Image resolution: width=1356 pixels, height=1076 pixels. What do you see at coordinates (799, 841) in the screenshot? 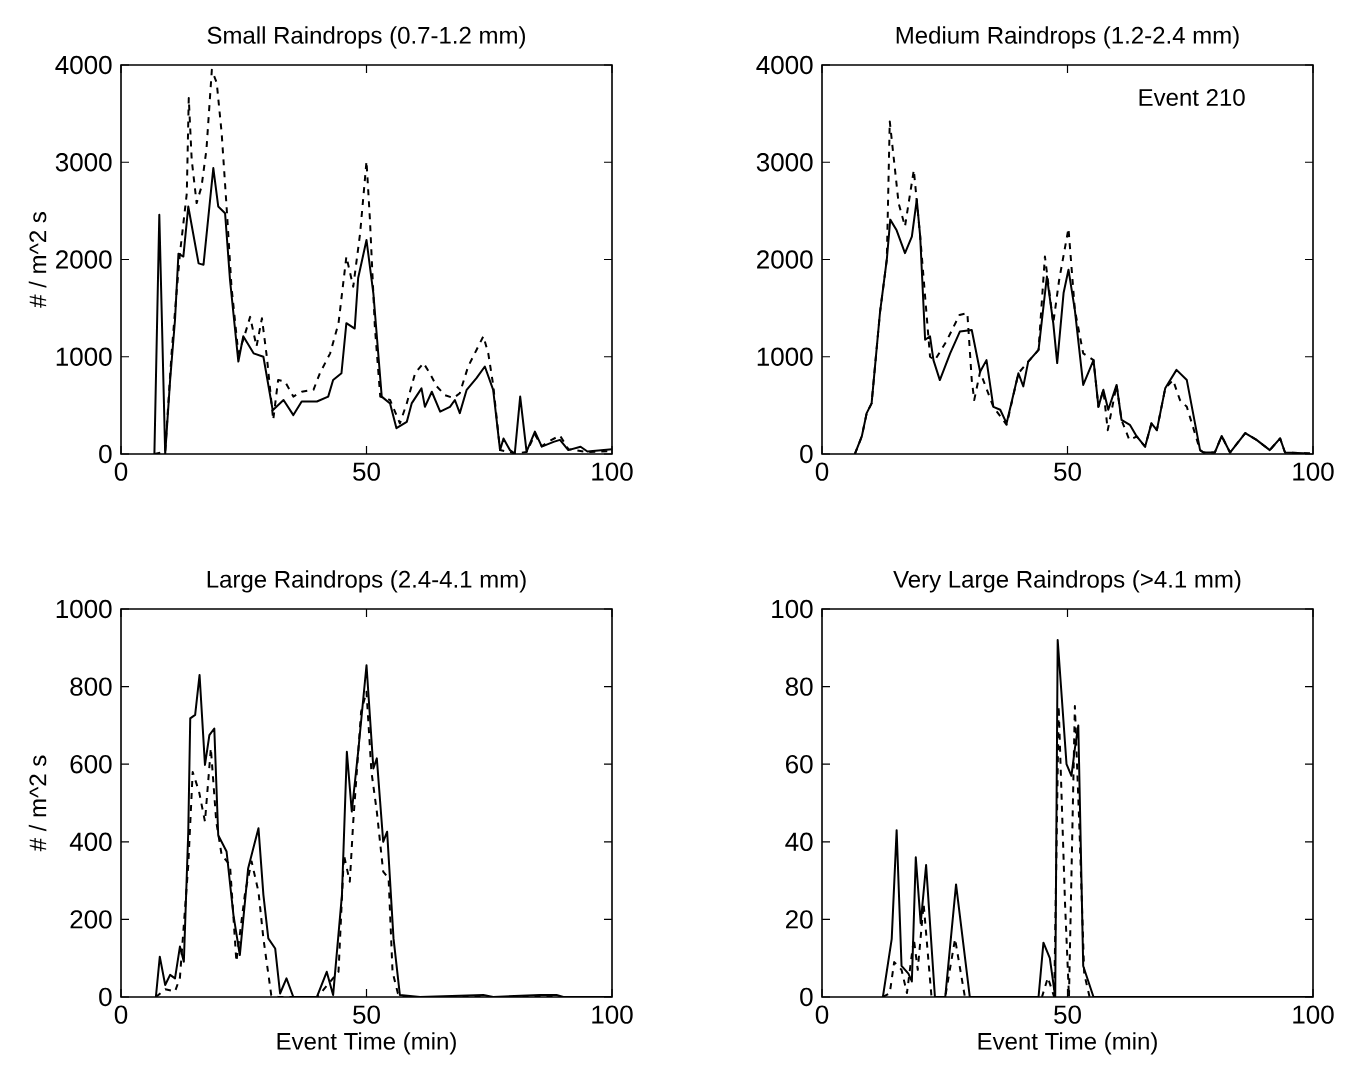
I see `y-tick-label: 40` at bounding box center [799, 841].